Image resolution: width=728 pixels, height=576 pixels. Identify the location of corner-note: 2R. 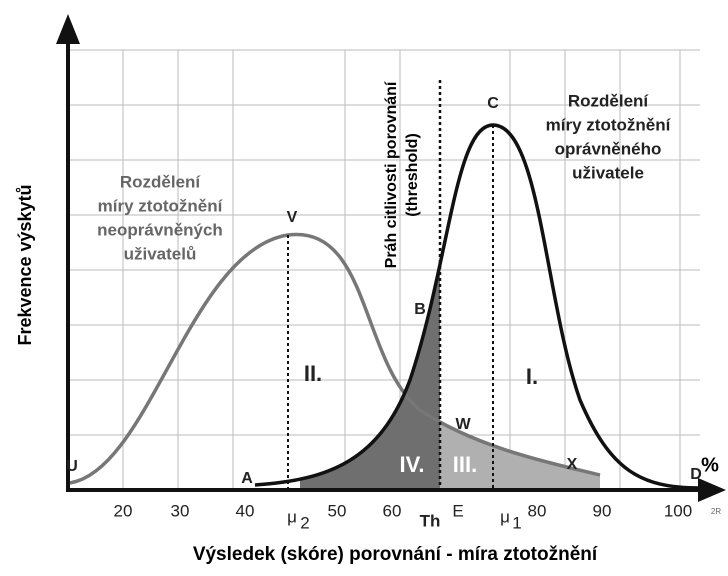
(716, 511).